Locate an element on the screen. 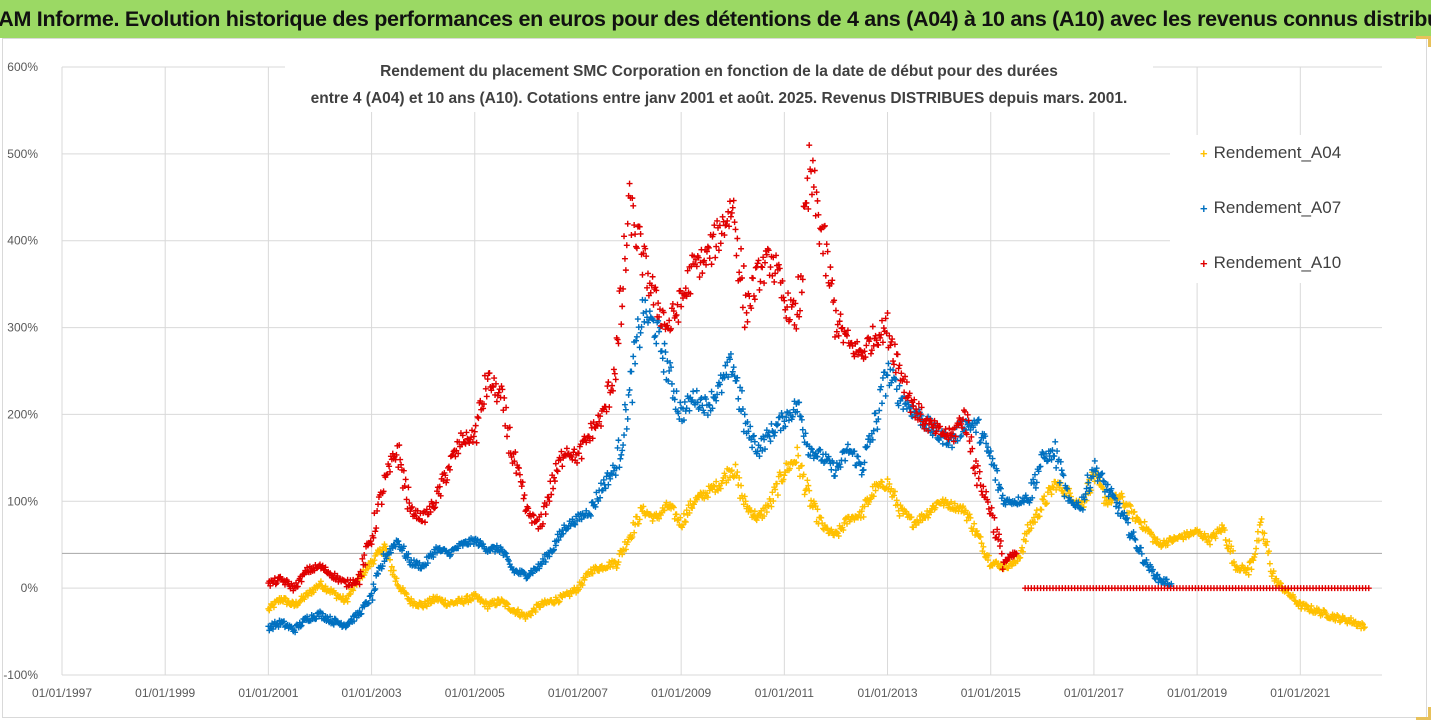  x-tick-label: 01/01/2011 is located at coordinates (784, 693).